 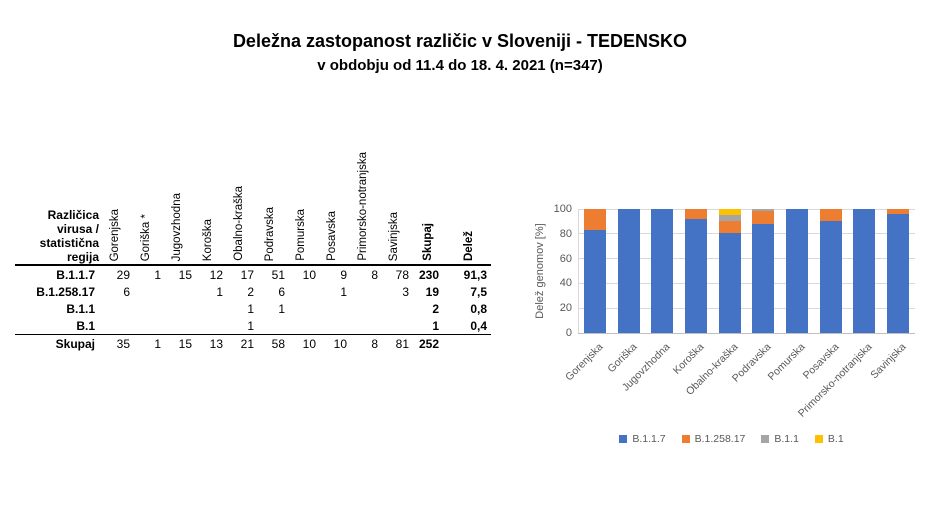 I want to click on table-cell-share, so click(x=469, y=343).